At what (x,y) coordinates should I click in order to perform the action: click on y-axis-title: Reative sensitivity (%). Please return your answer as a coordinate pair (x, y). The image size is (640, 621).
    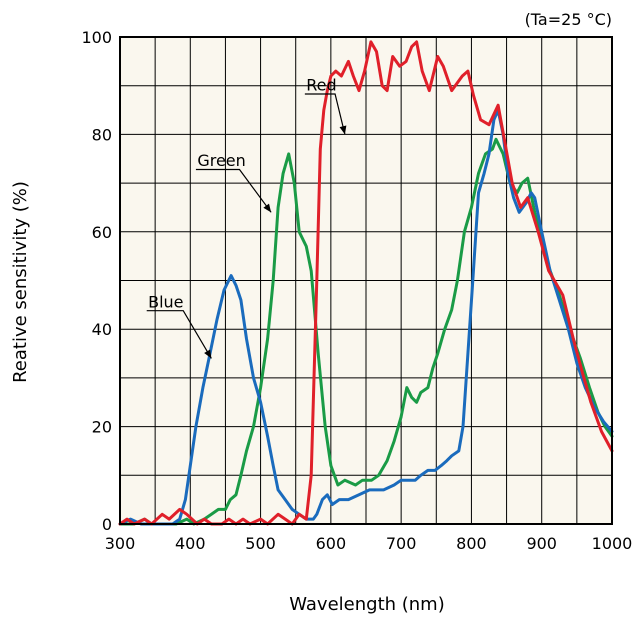
    Looking at the image, I should click on (20, 282).